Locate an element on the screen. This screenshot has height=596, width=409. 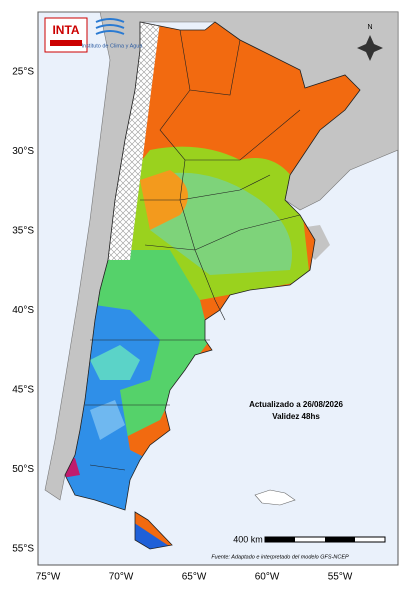
scale-bar is located at coordinates (325, 539).